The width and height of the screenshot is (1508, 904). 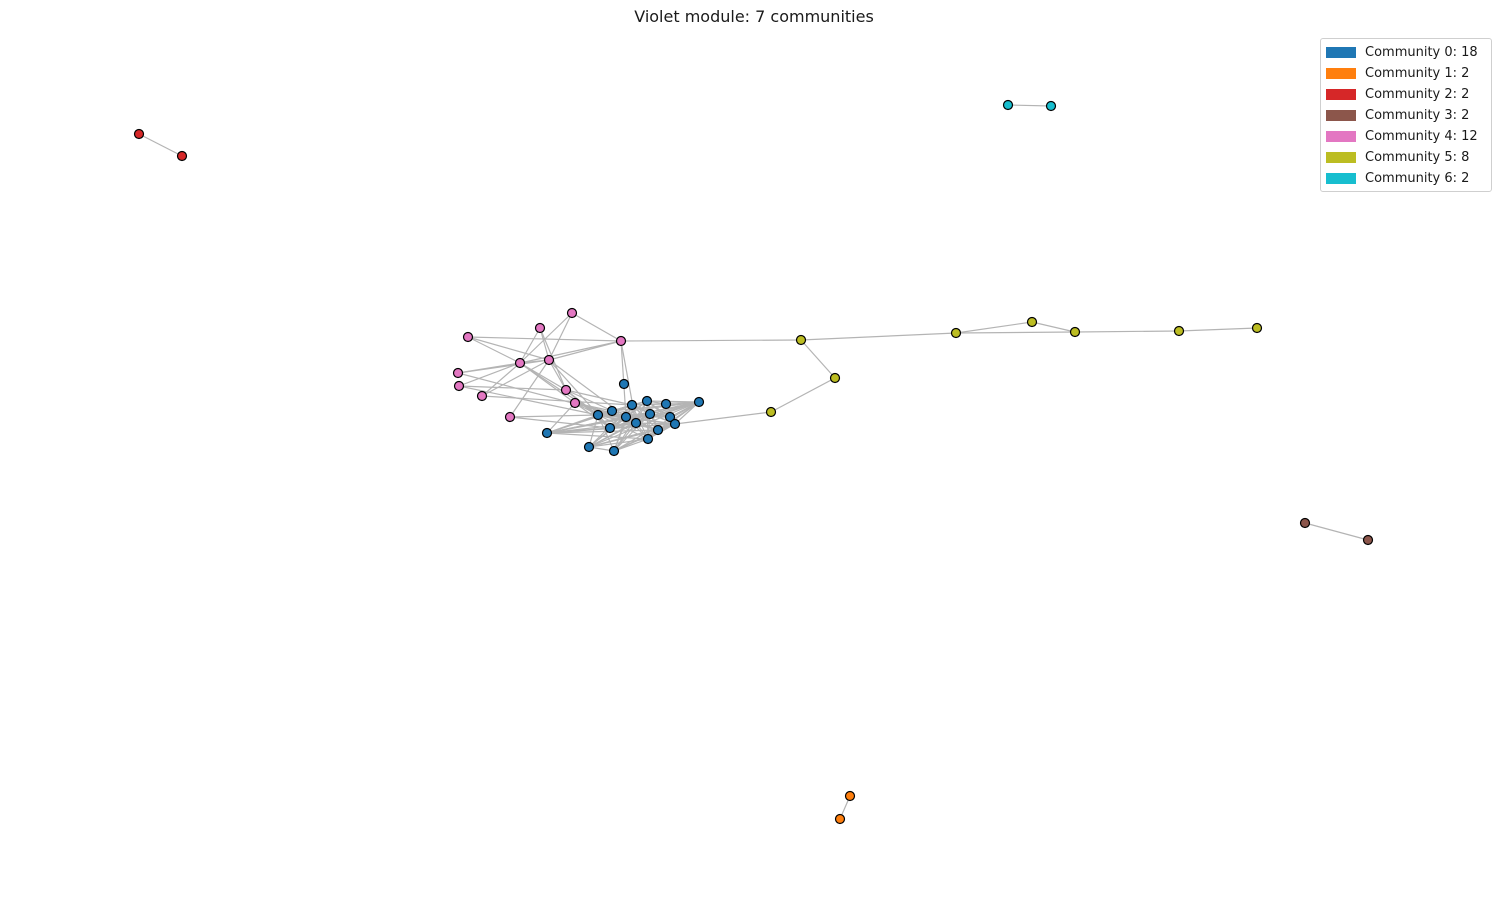 What do you see at coordinates (1417, 157) in the screenshot?
I see `legend-label: Community 5: 8` at bounding box center [1417, 157].